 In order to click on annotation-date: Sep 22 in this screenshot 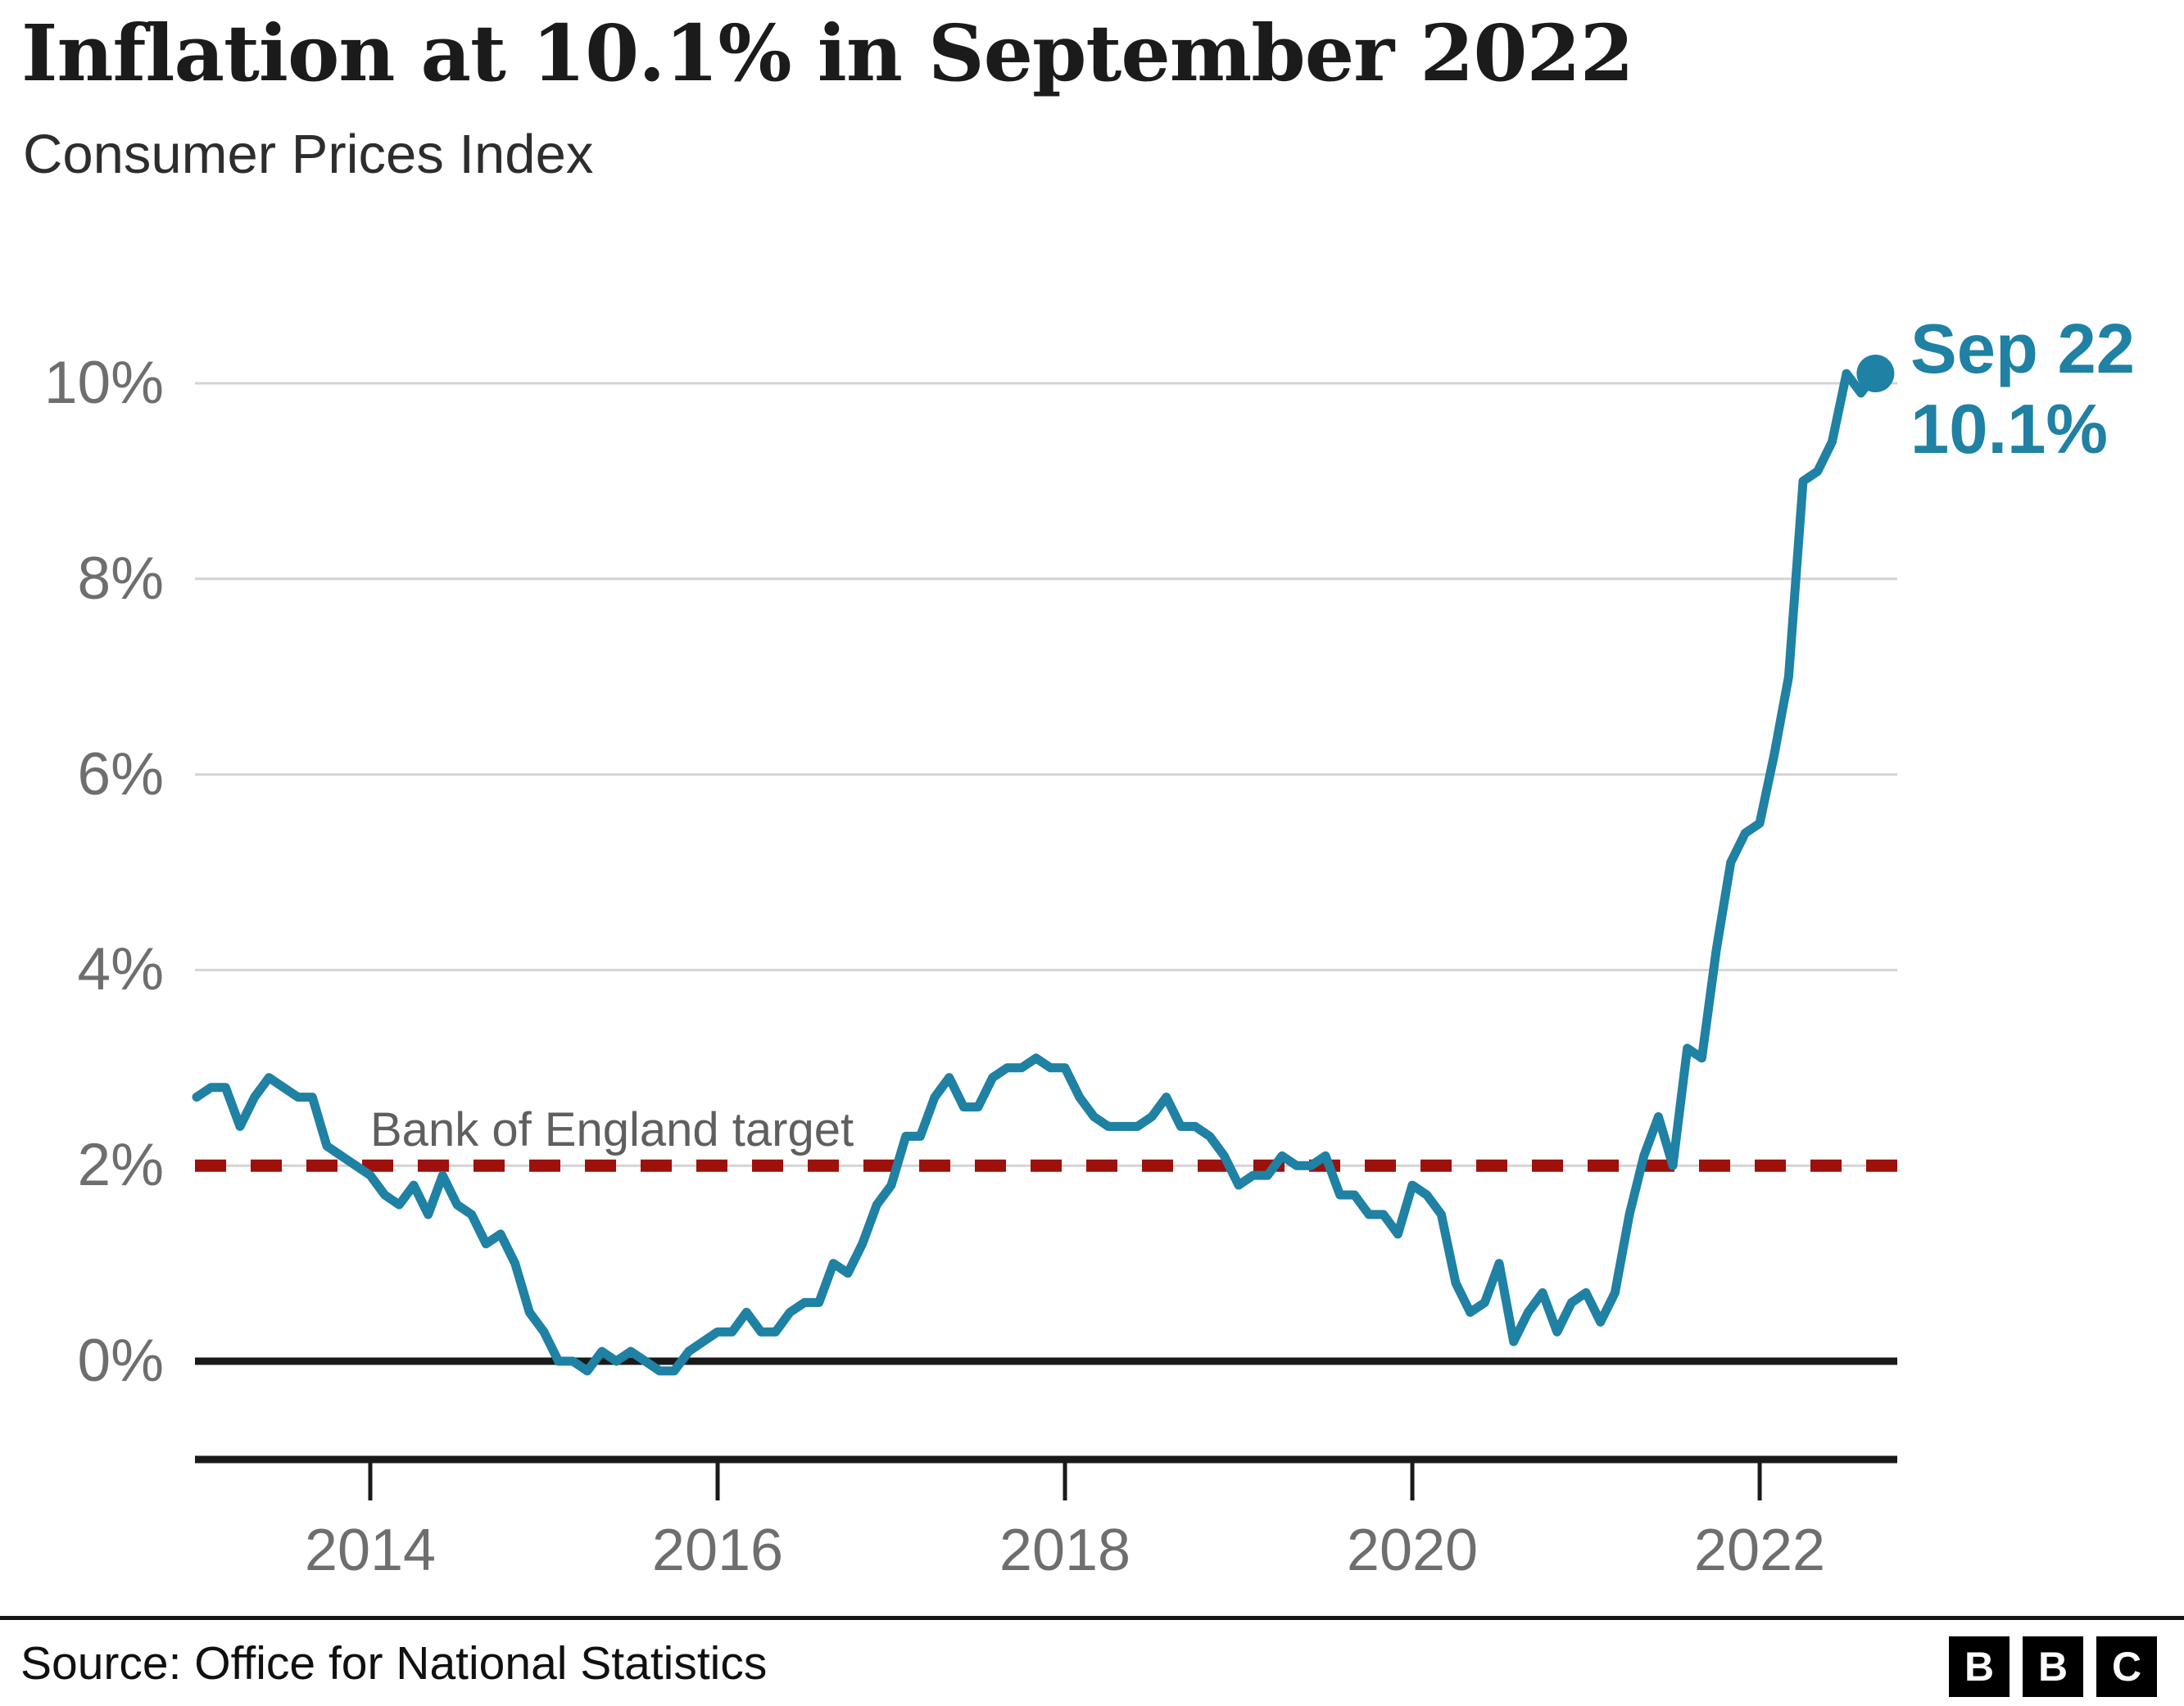, I will do `click(2023, 349)`.